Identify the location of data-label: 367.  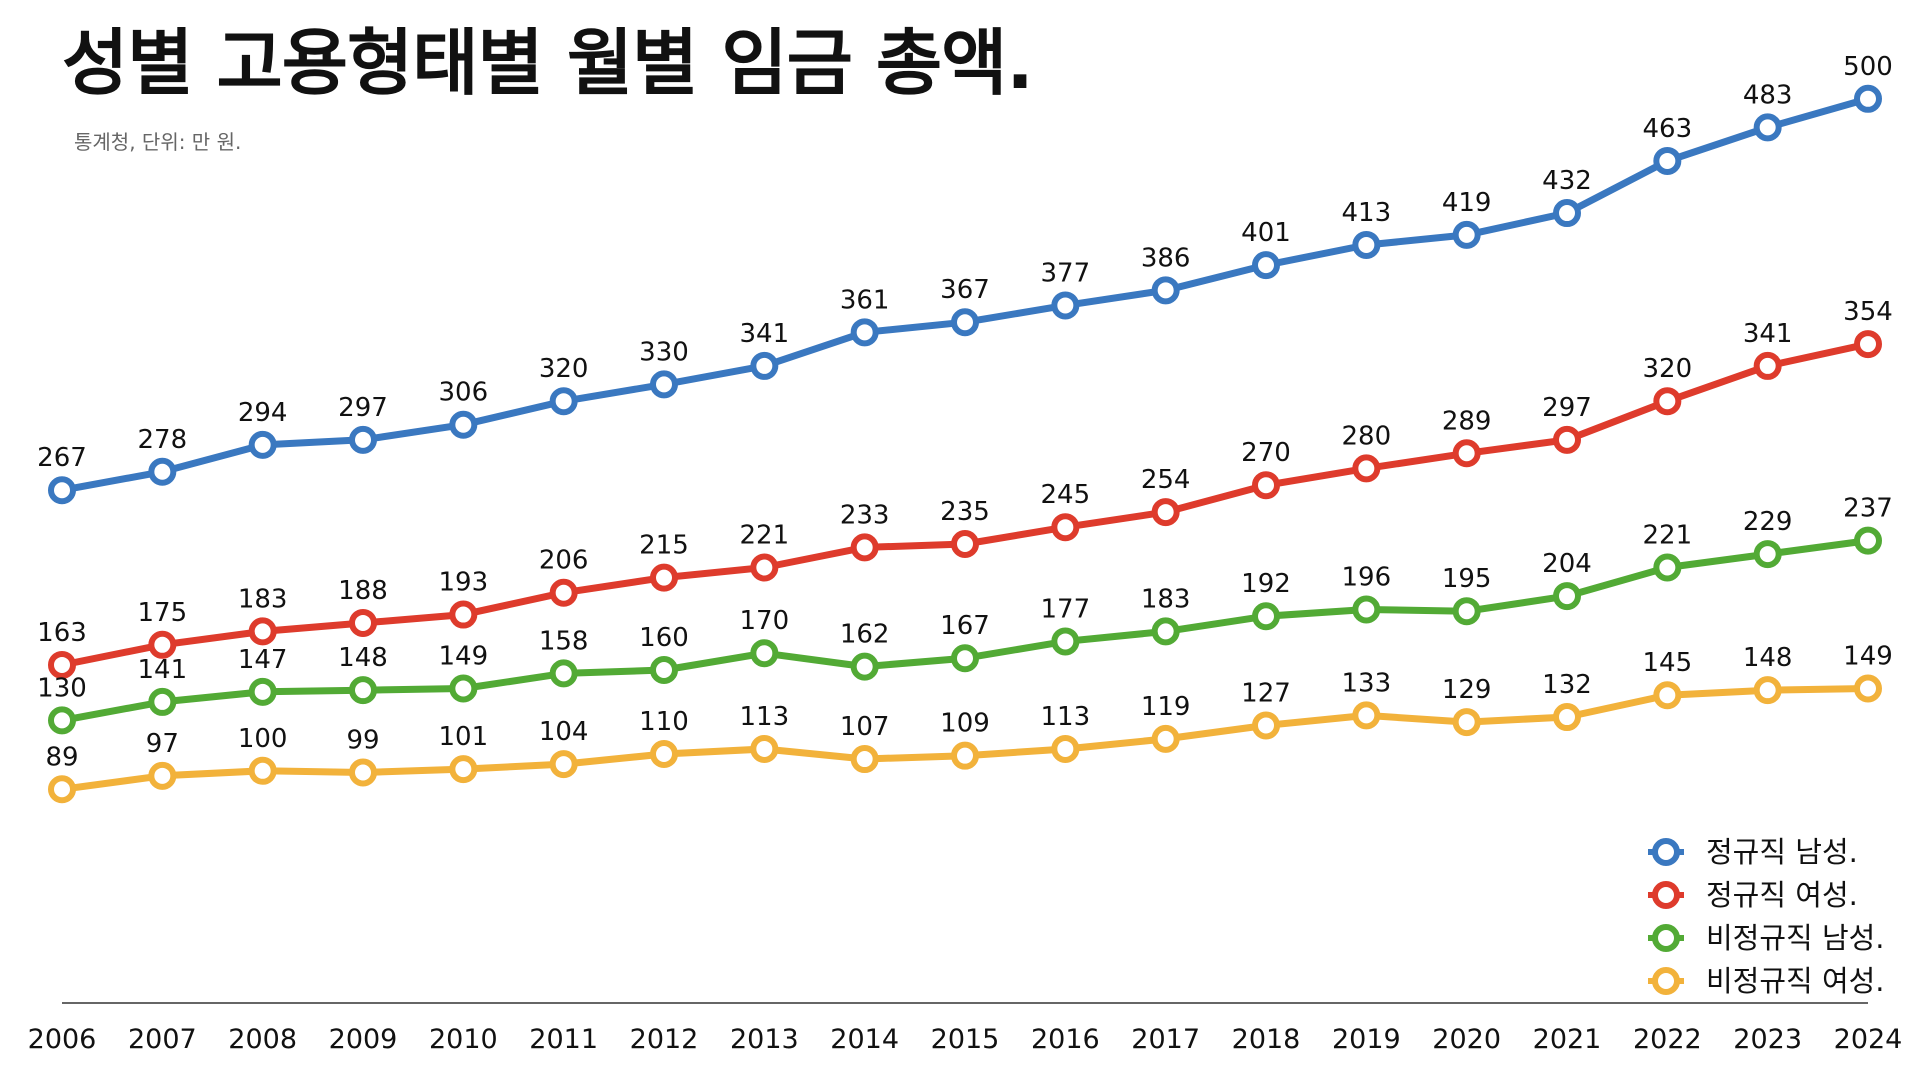
(965, 290).